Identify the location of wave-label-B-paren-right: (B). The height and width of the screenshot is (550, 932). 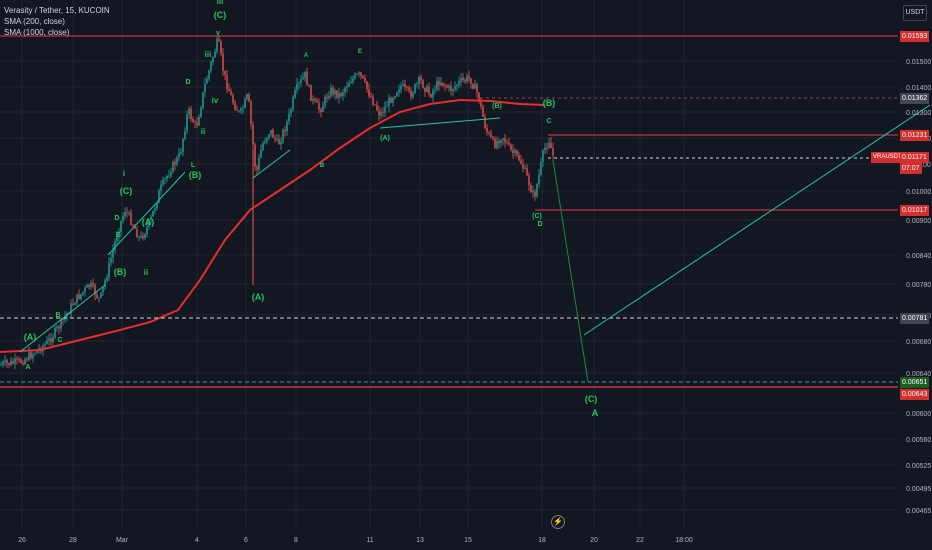
(497, 106).